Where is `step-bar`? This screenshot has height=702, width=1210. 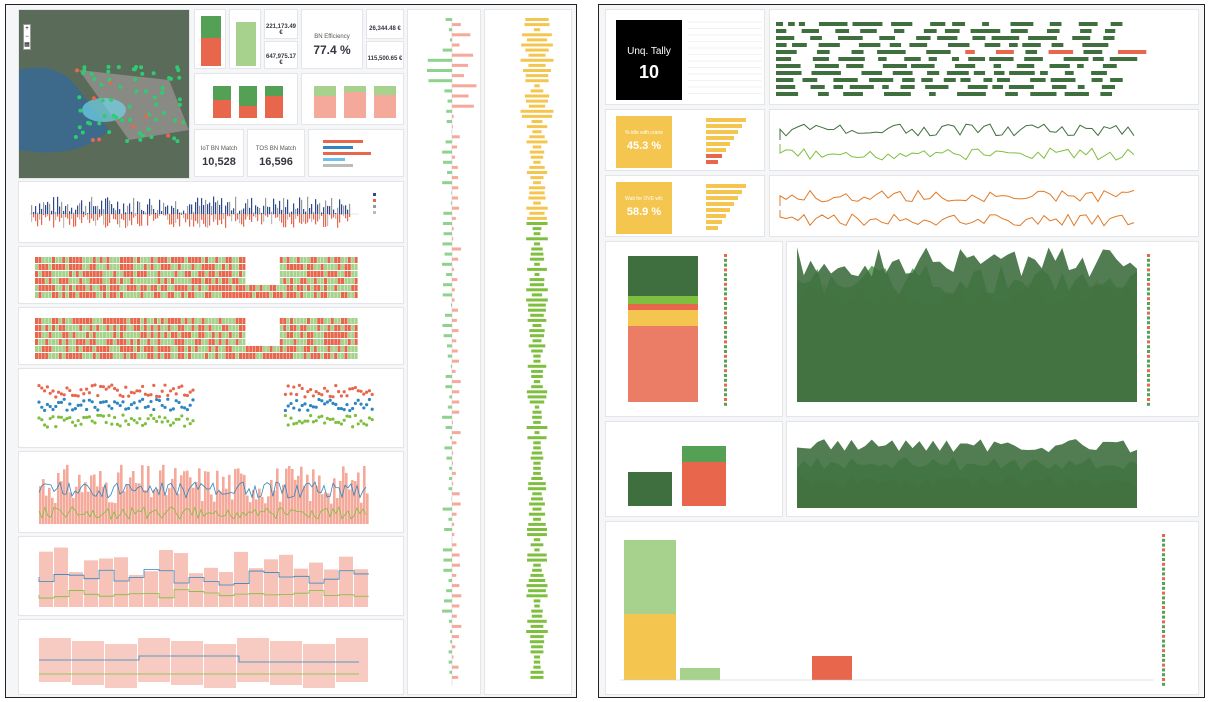 step-bar is located at coordinates (331, 588).